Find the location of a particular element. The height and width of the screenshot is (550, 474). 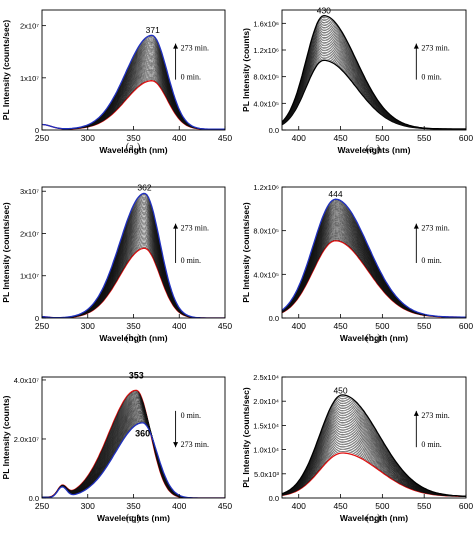

peak-label-final: 360 is located at coordinates (142, 434).